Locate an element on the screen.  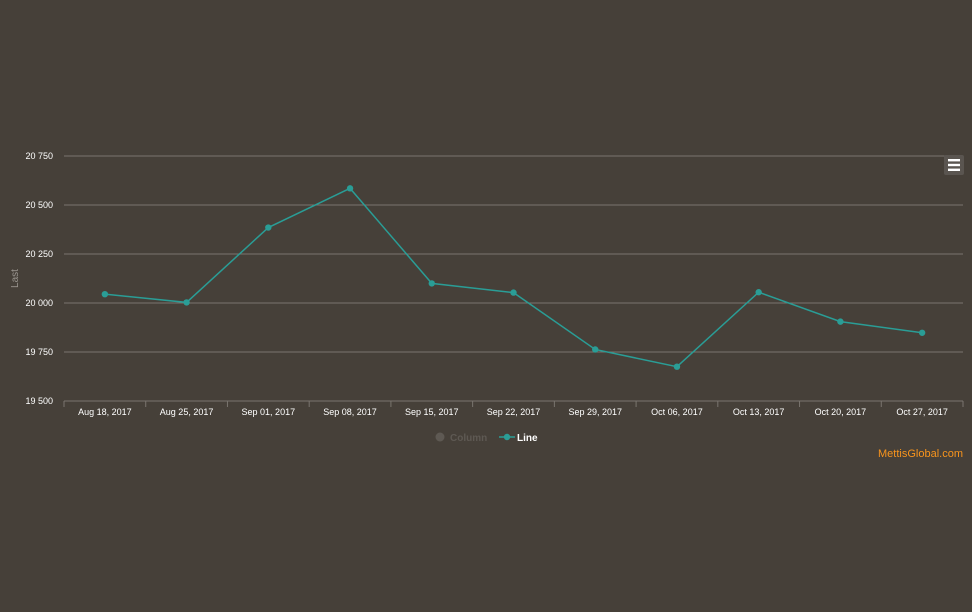
menu-bar-top is located at coordinates (954, 160).